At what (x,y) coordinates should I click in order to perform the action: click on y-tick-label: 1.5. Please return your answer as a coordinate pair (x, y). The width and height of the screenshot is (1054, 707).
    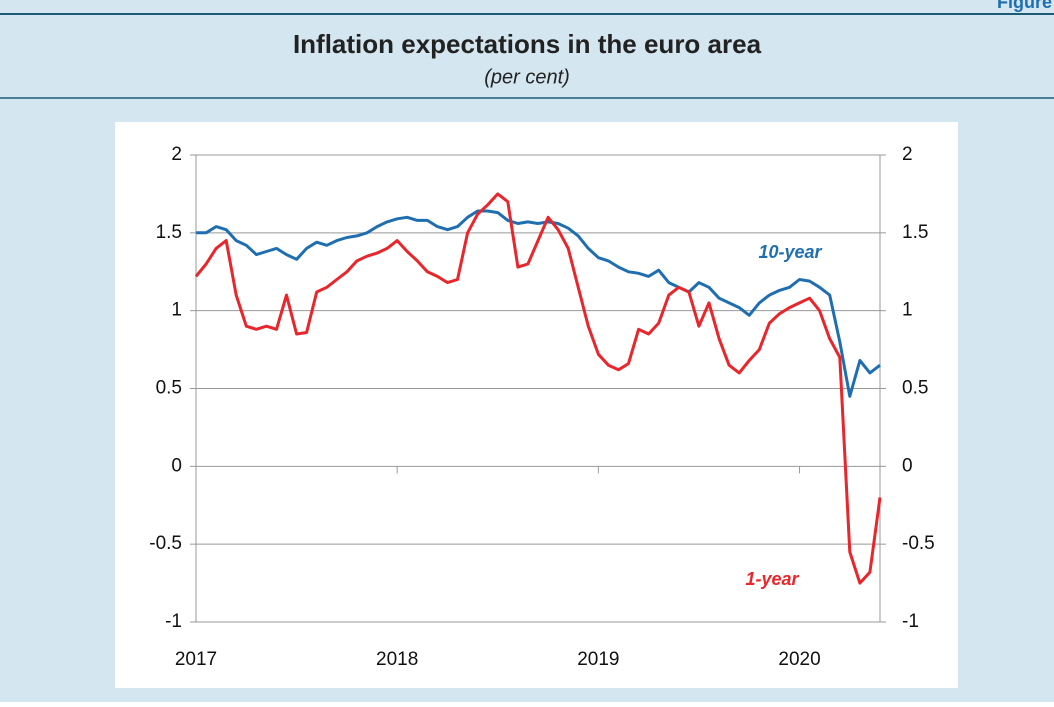
    Looking at the image, I should click on (169, 232).